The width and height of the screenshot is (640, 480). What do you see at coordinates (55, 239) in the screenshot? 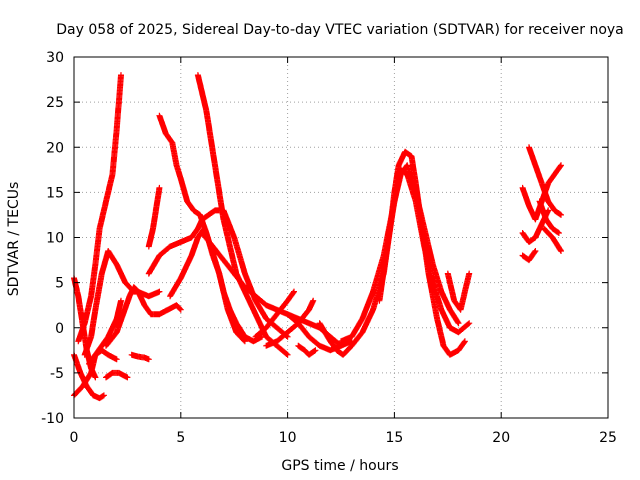
I see `y-tick-label: 10` at bounding box center [55, 239].